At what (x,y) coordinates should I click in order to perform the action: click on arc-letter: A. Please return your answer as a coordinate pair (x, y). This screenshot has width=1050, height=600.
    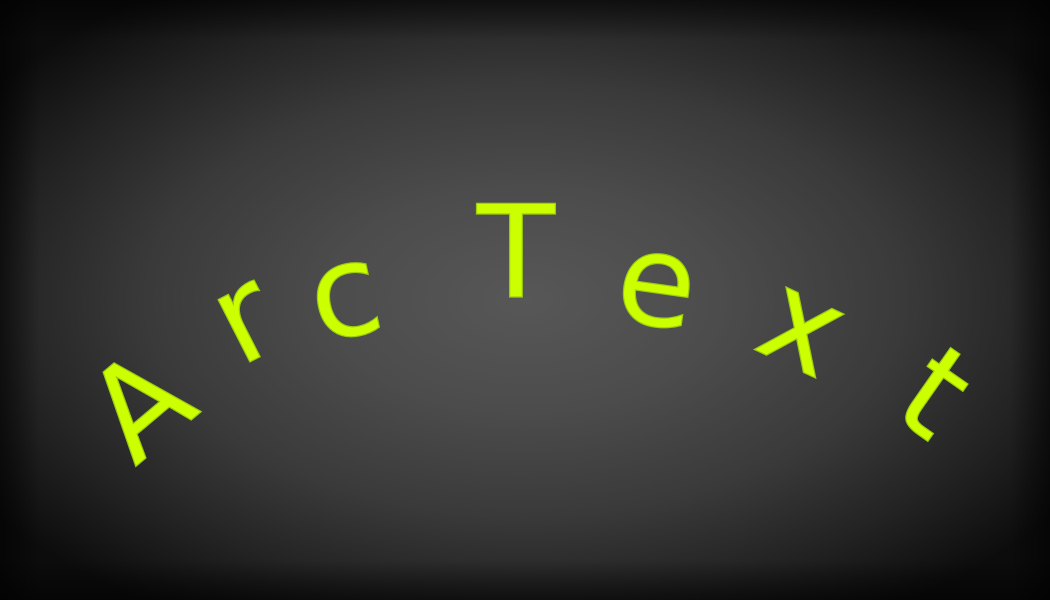
    Looking at the image, I should click on (140, 405).